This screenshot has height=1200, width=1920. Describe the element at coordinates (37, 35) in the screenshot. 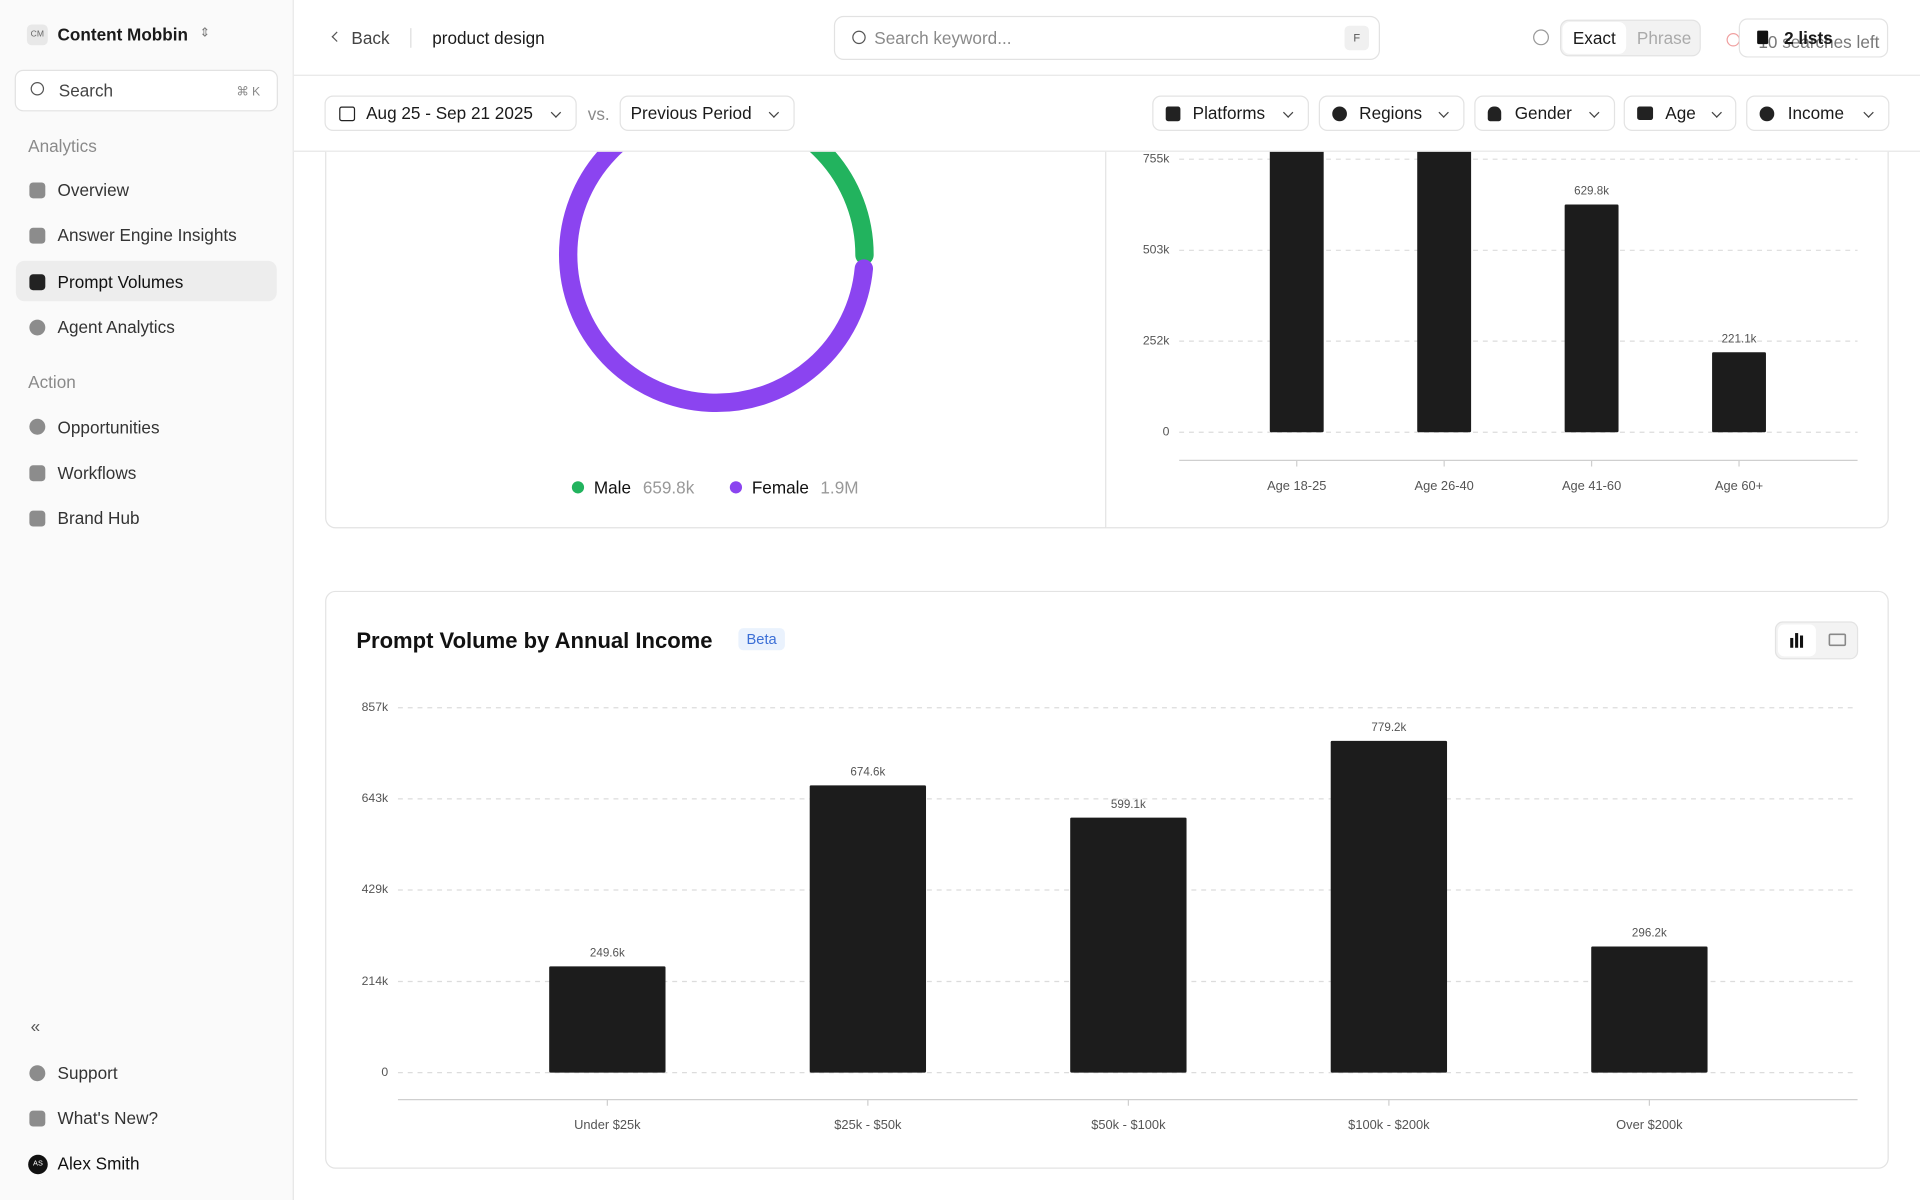

I see `workspace-badge: CM` at that location.